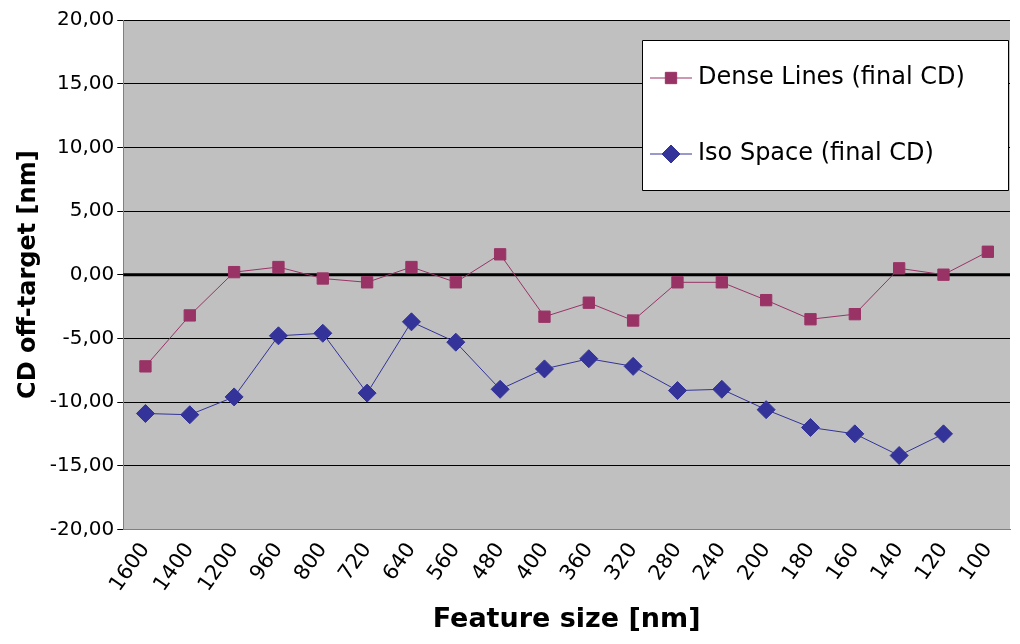 This screenshot has width=1020, height=644. Describe the element at coordinates (86, 18) in the screenshot. I see `y-tick-label: 20,00` at that location.